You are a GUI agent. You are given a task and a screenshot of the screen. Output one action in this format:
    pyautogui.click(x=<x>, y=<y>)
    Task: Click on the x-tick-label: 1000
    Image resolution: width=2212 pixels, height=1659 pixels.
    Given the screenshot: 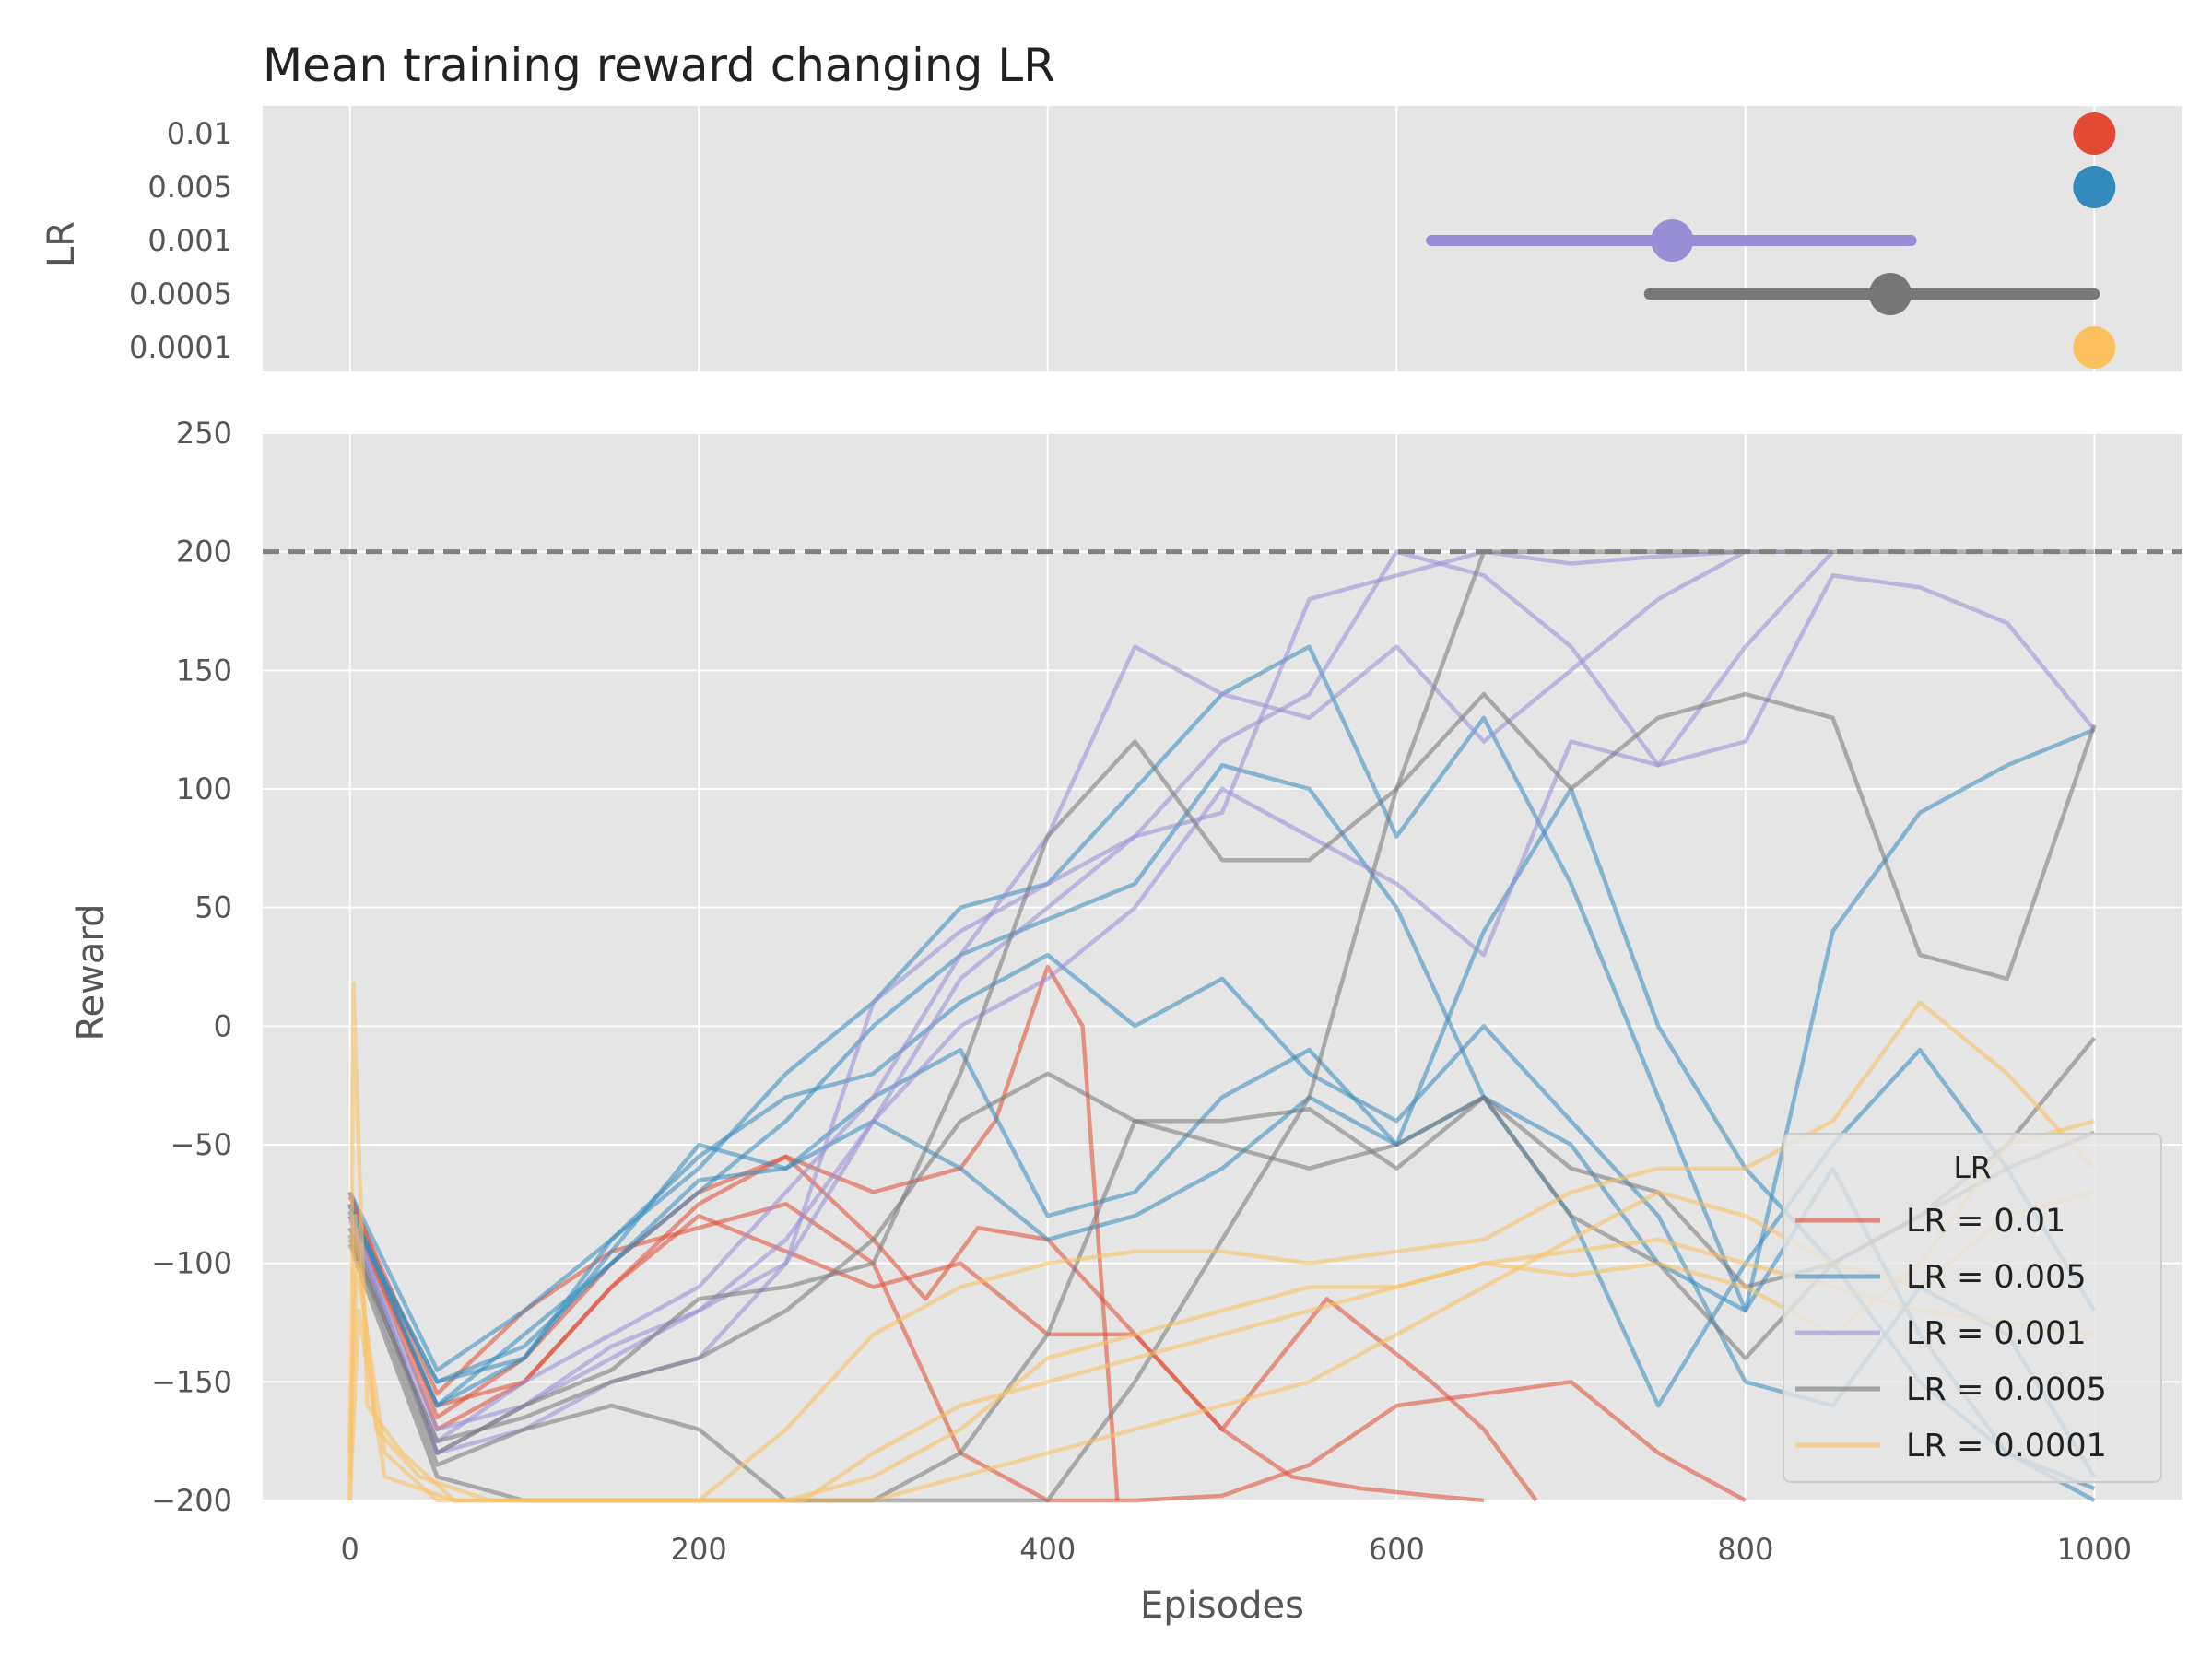 What is the action you would take?
    pyautogui.click(x=2094, y=1549)
    